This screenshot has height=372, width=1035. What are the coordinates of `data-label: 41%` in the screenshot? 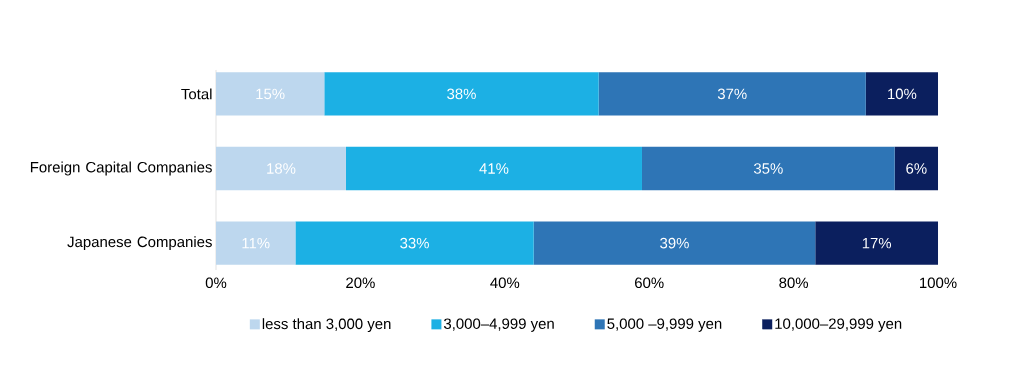 It's located at (494, 168).